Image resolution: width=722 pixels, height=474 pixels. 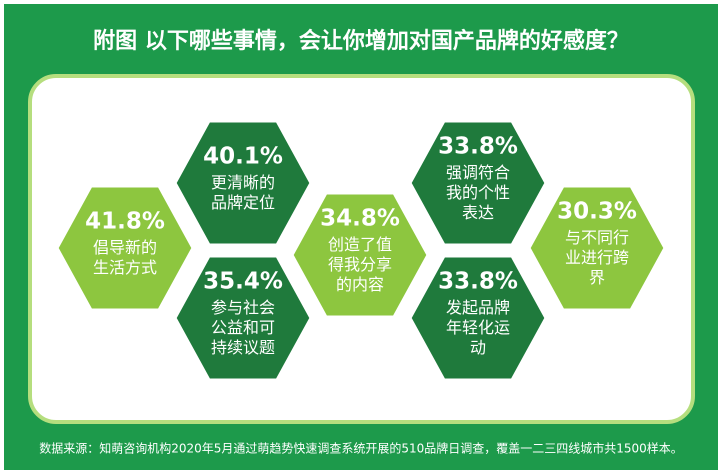 What do you see at coordinates (597, 257) in the screenshot?
I see `category-label: 与不同行业进行跨界` at bounding box center [597, 257].